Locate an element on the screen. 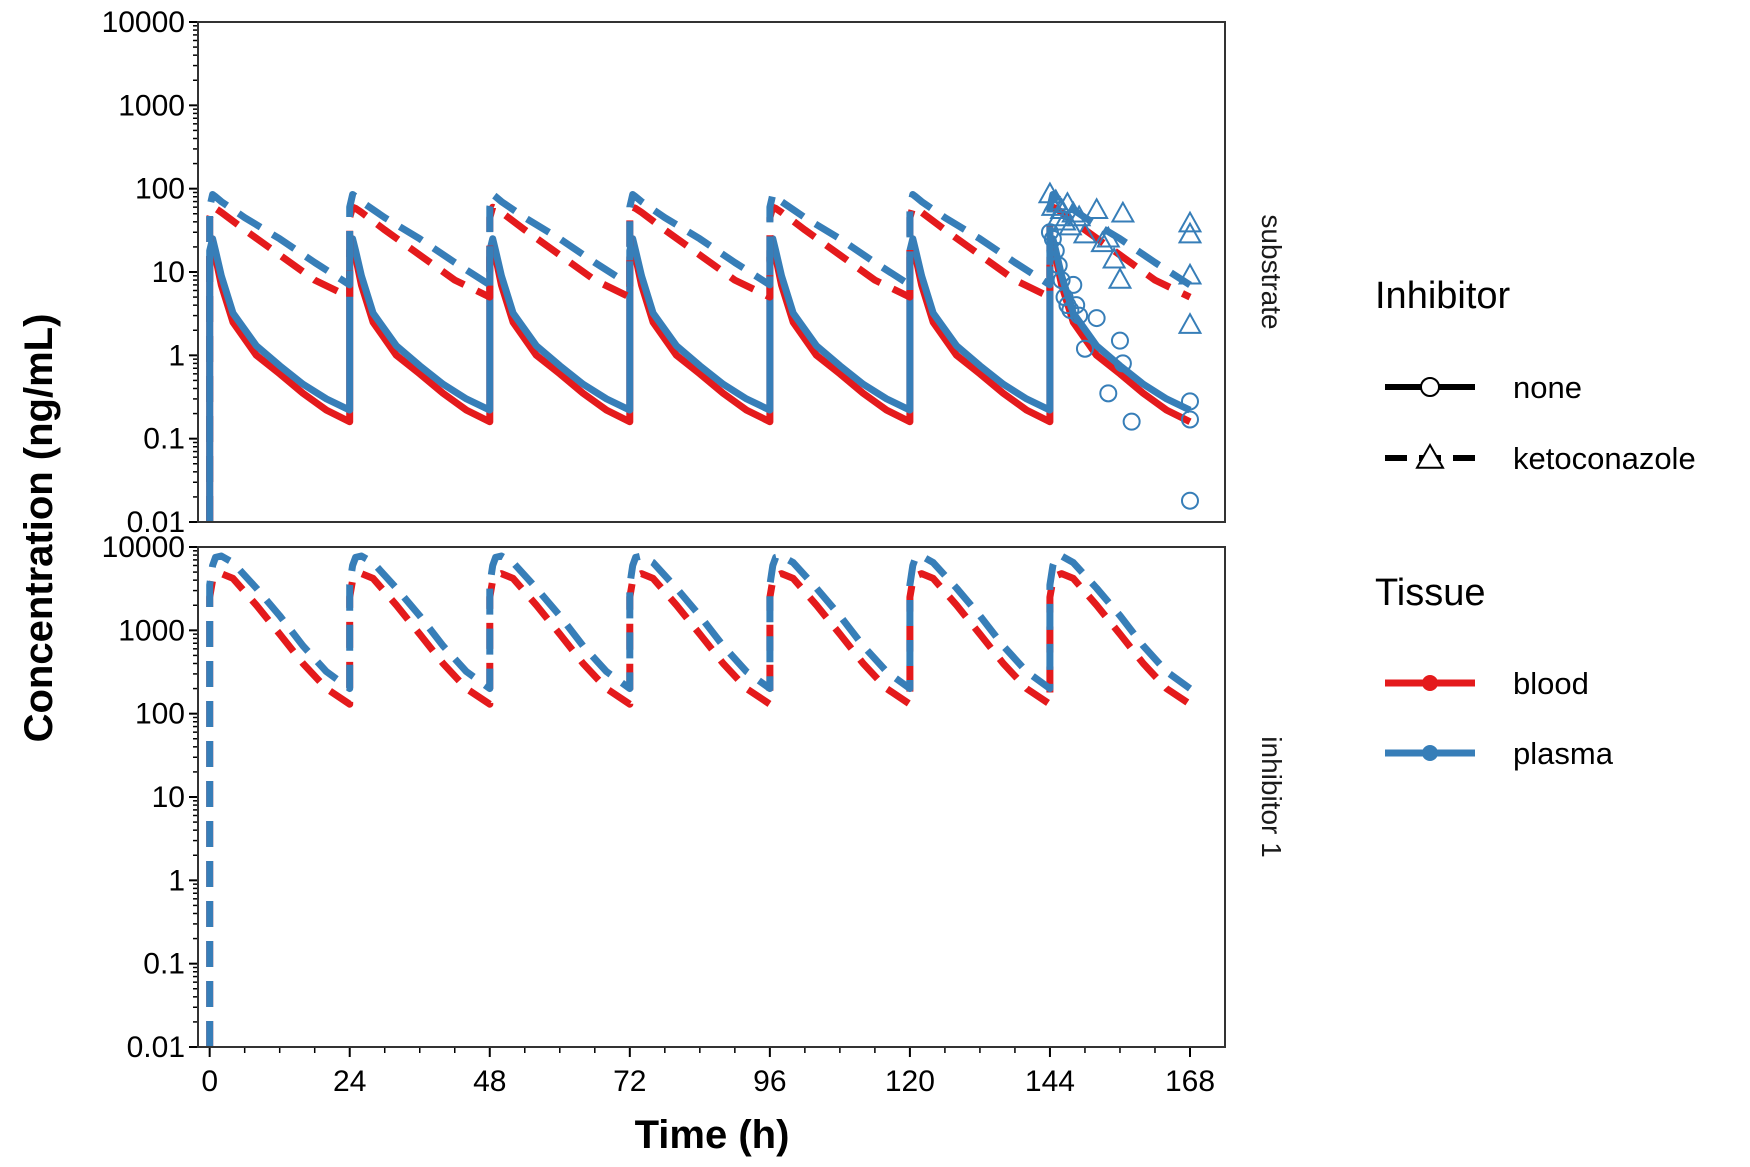 The height and width of the screenshot is (1167, 1750). x-tick-label: 72 is located at coordinates (629, 1081).